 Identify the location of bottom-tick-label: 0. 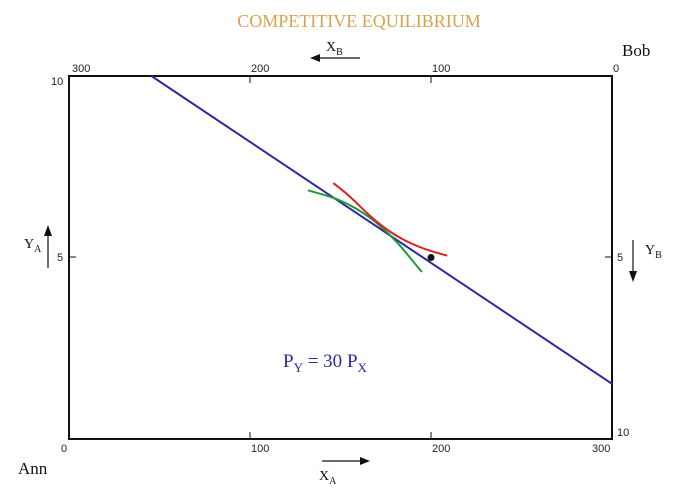
(64, 449).